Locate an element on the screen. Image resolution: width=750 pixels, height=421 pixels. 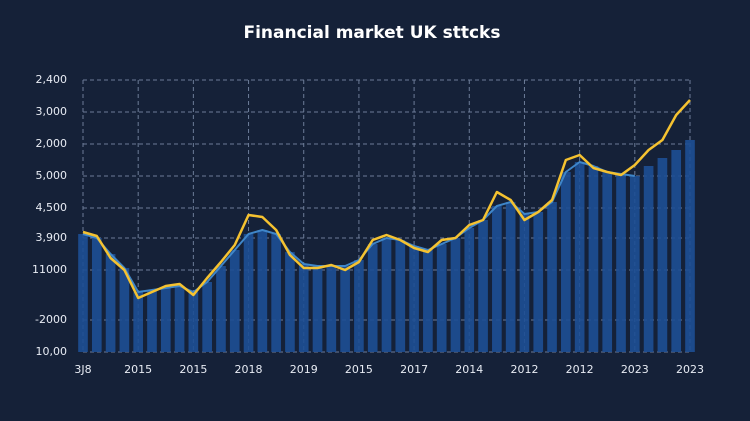
y-tick-label: 3,900 is located at coordinates (52, 237).